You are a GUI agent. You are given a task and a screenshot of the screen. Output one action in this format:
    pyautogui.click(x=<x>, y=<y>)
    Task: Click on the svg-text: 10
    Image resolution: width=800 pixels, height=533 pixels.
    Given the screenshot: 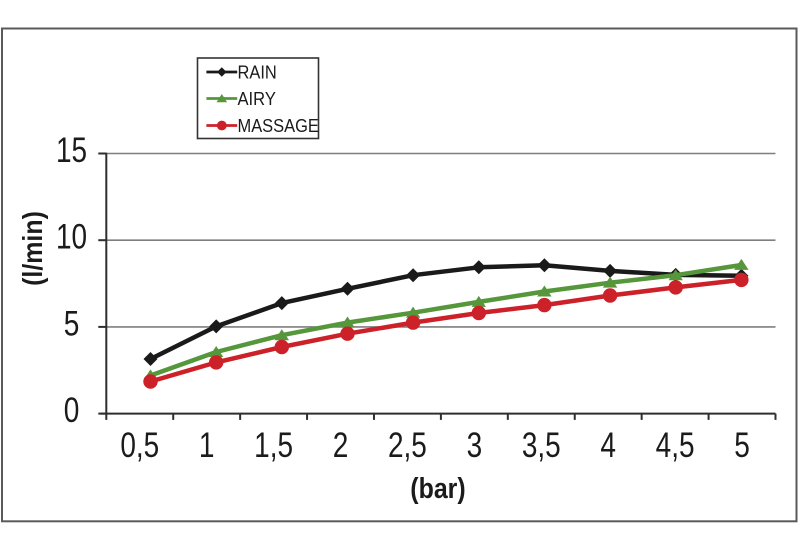 What is the action you would take?
    pyautogui.click(x=71, y=237)
    